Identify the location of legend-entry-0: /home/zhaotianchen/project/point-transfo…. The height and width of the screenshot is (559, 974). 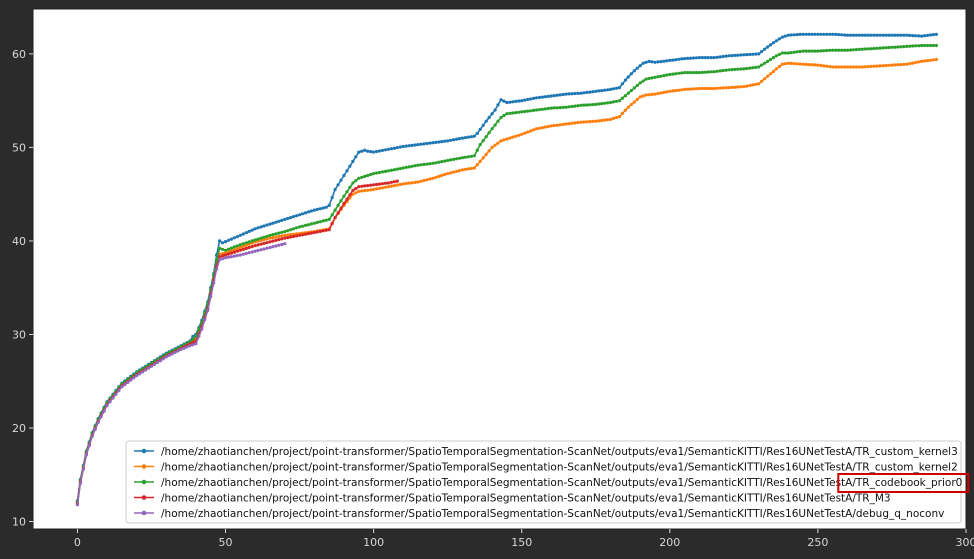
(559, 452).